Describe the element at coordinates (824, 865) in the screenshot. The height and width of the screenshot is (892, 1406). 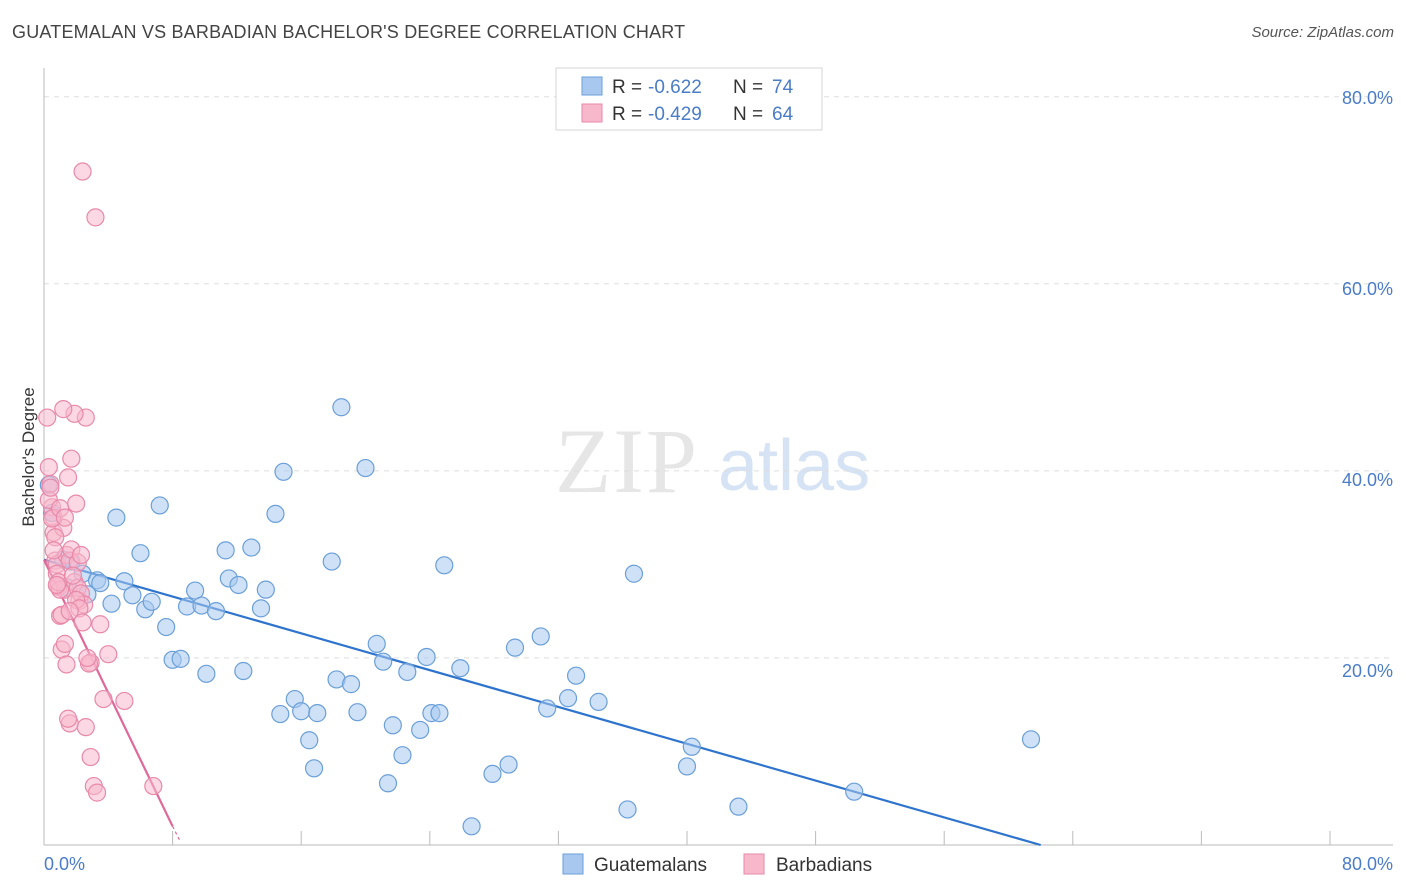
I see `bottom-legend-label-pink: Barbadians` at that location.